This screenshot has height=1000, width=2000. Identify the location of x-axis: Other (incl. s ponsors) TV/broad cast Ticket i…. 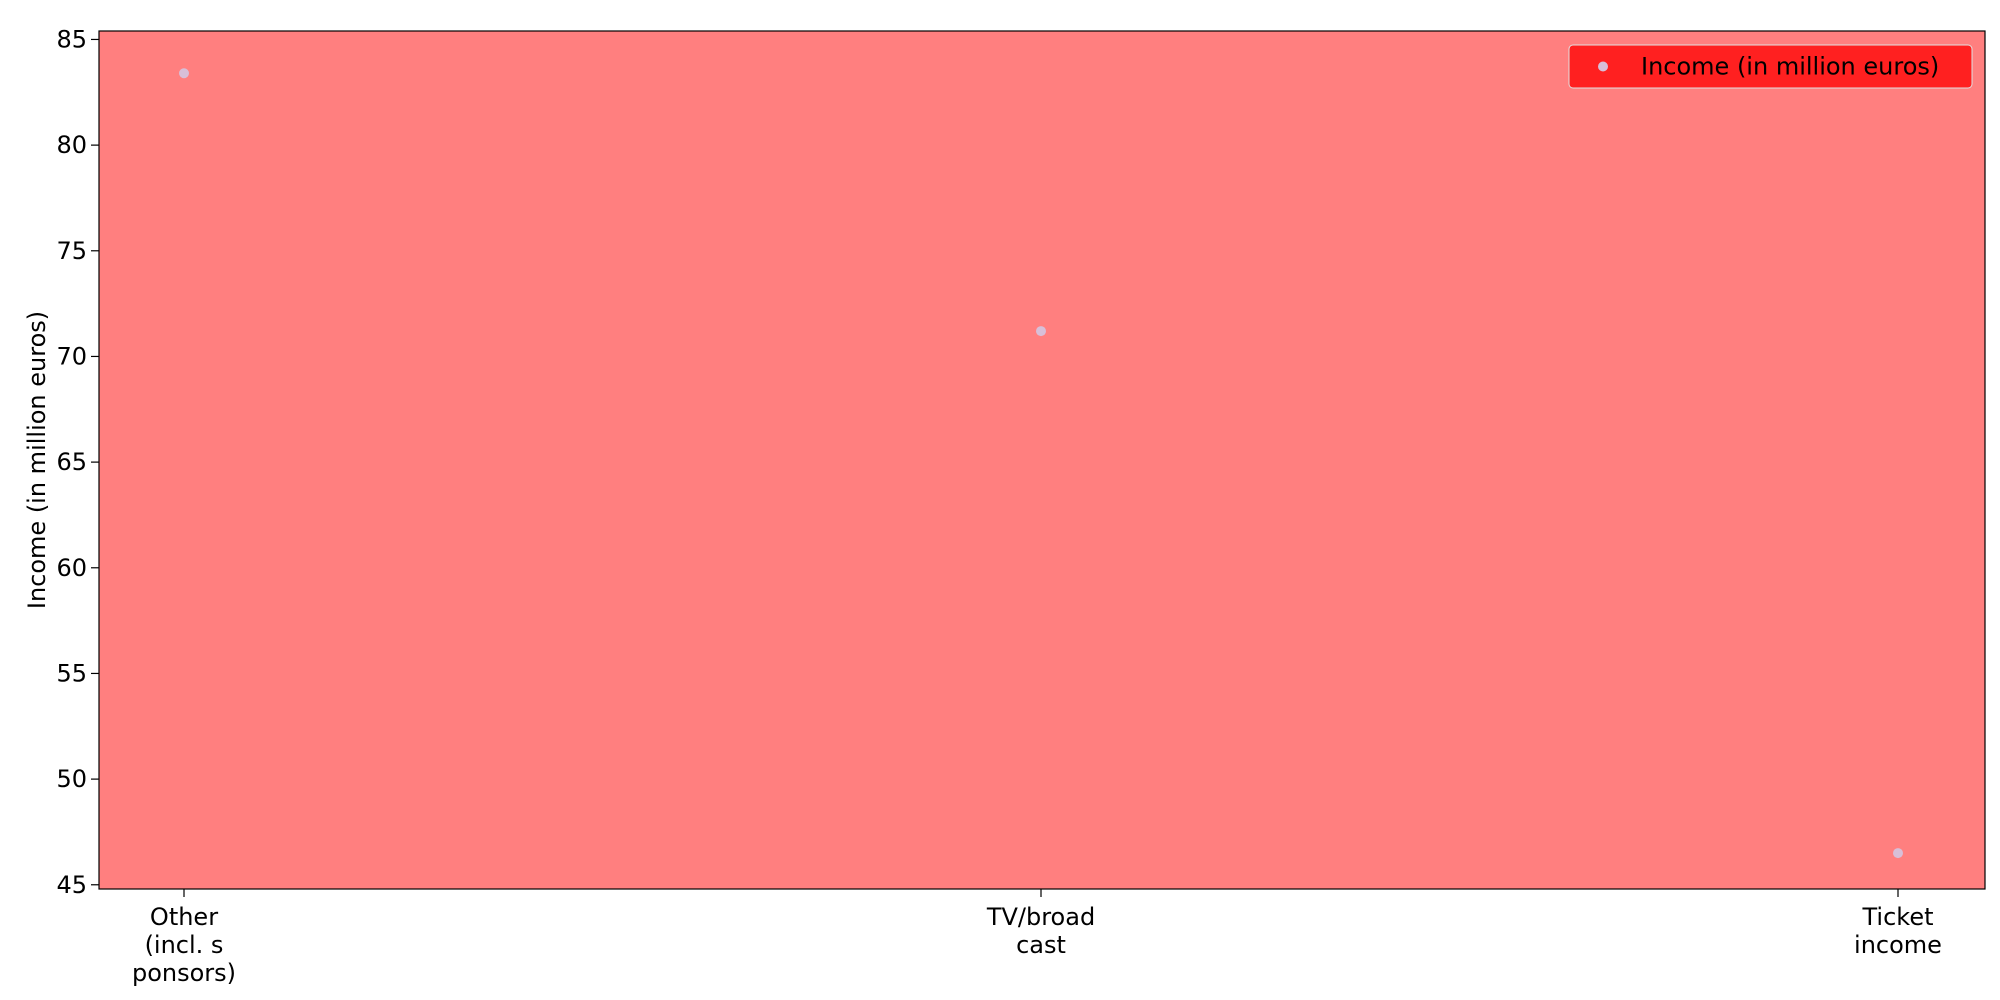
(1037, 938).